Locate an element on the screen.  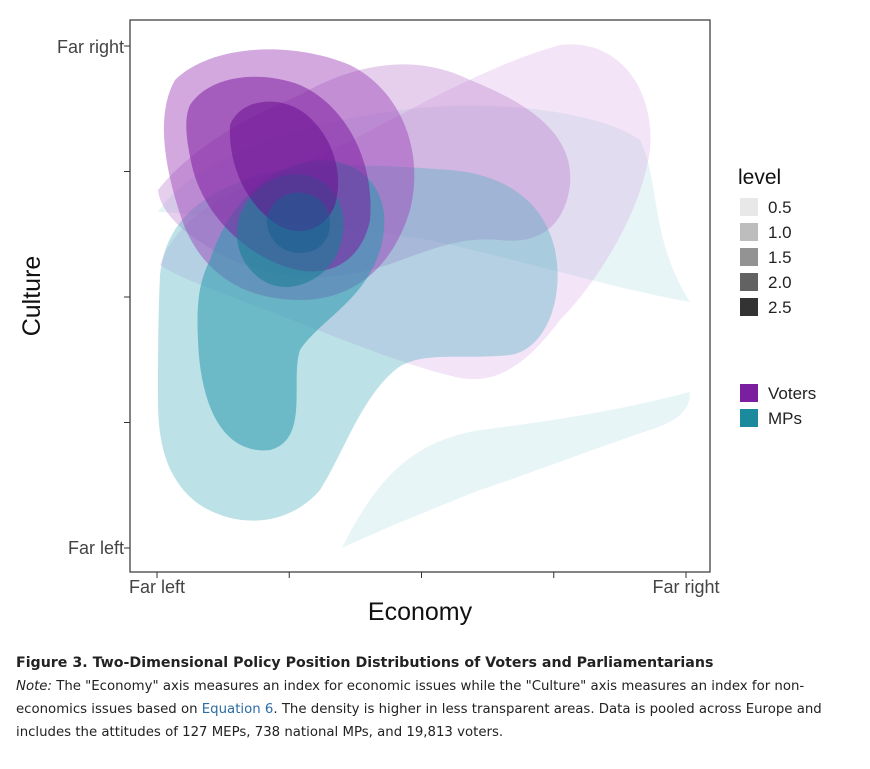
level-legend-title: level is located at coordinates (759, 177).